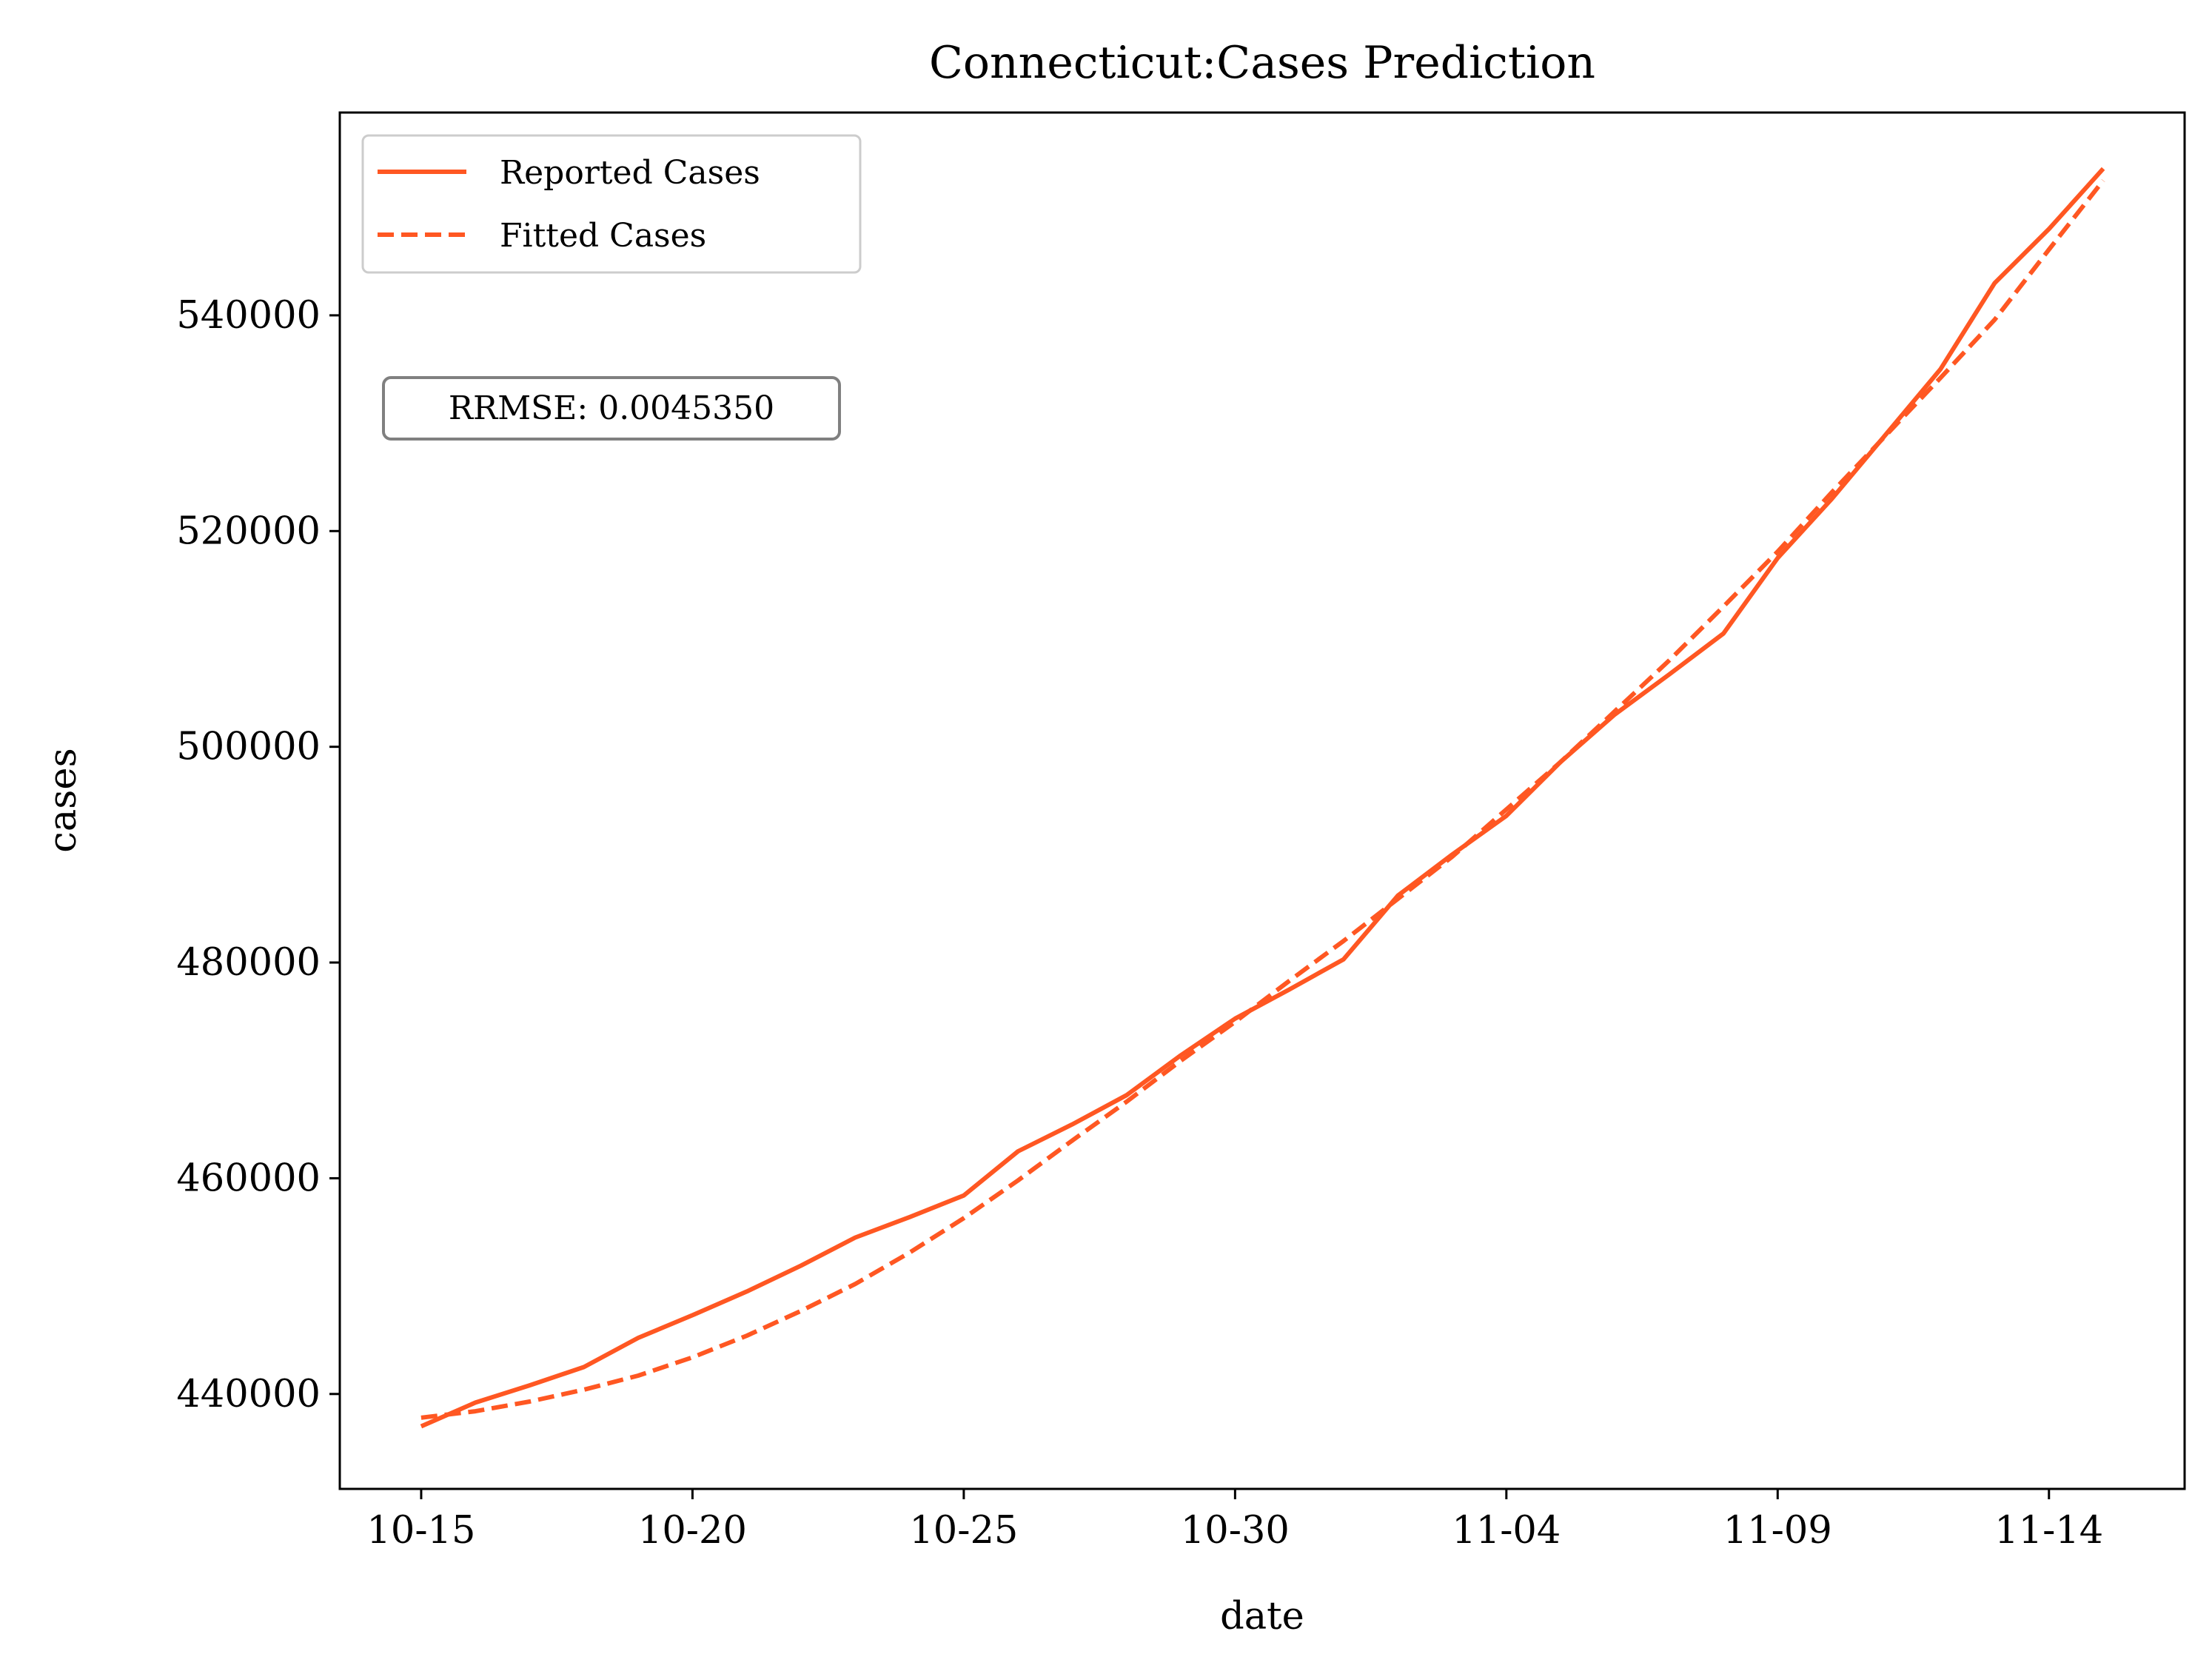  I want to click on x-tick-label: 10-15, so click(420, 1531).